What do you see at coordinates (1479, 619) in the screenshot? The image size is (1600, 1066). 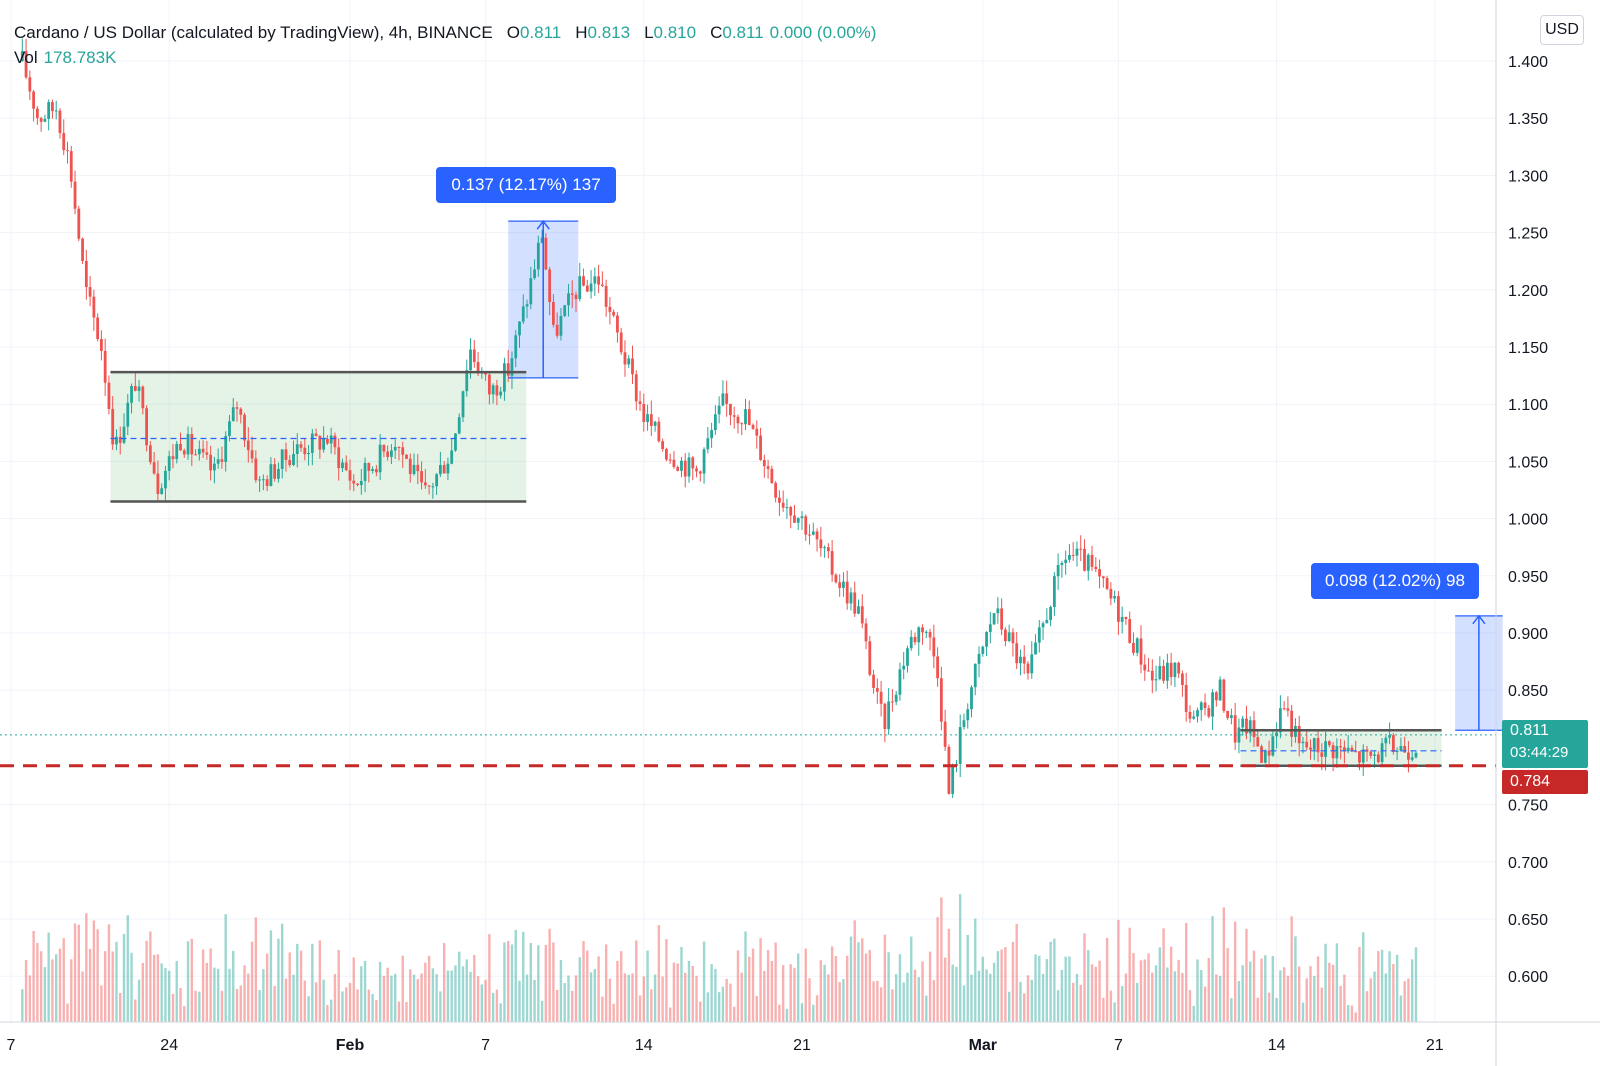 I see `measure-arrow-head` at bounding box center [1479, 619].